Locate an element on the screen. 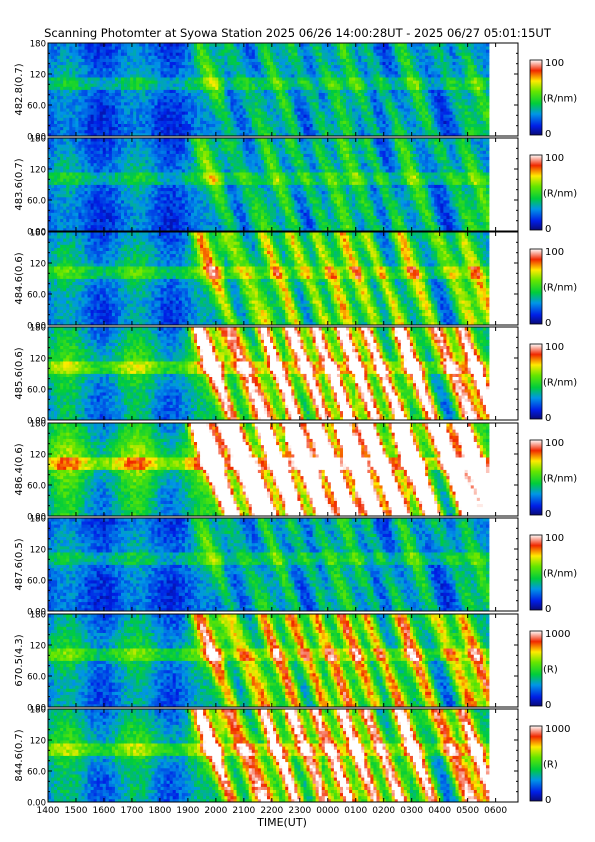  y-axis-label: 483.6(0.7) is located at coordinates (19, 184).